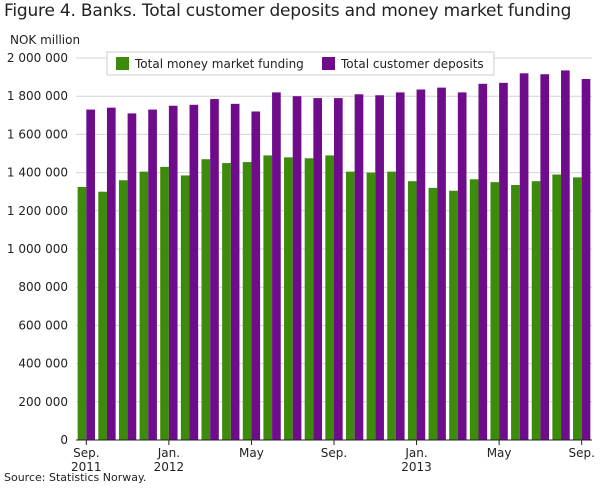  What do you see at coordinates (328, 63) in the screenshot?
I see `legend-swatch-deposits` at bounding box center [328, 63].